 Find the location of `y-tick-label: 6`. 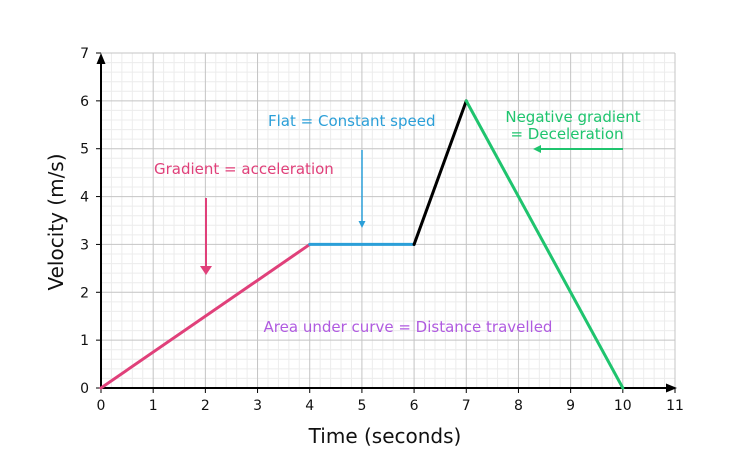

y-tick-label: 6 is located at coordinates (84, 102).